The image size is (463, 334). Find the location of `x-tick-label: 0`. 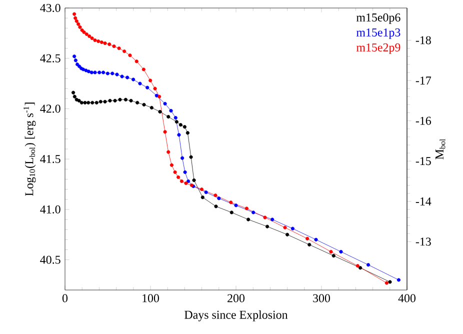

x-tick-label: 0 is located at coordinates (65, 298).